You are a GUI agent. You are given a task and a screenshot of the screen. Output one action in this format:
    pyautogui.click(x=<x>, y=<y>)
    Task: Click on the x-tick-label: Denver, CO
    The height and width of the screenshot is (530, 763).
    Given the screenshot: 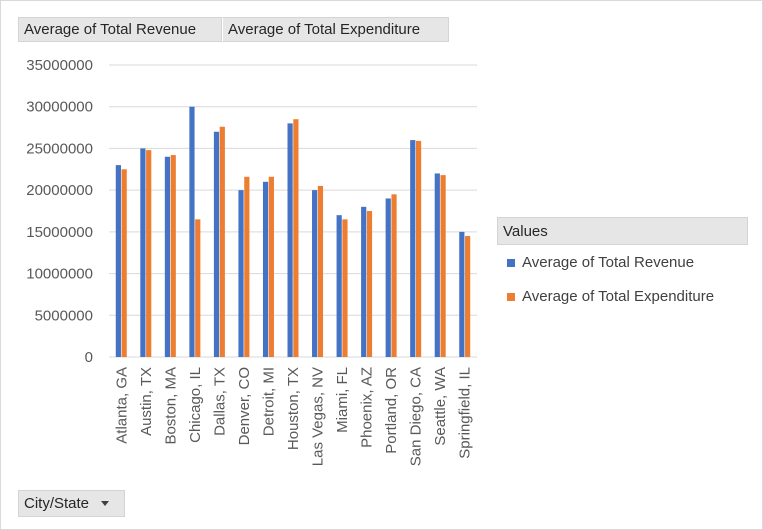 What is the action you would take?
    pyautogui.click(x=244, y=406)
    